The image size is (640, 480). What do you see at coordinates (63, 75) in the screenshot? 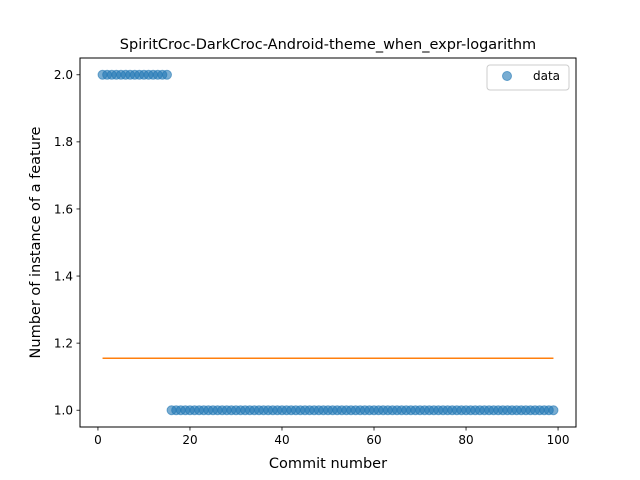
I see `y-tick-label: 2.0` at bounding box center [63, 75].